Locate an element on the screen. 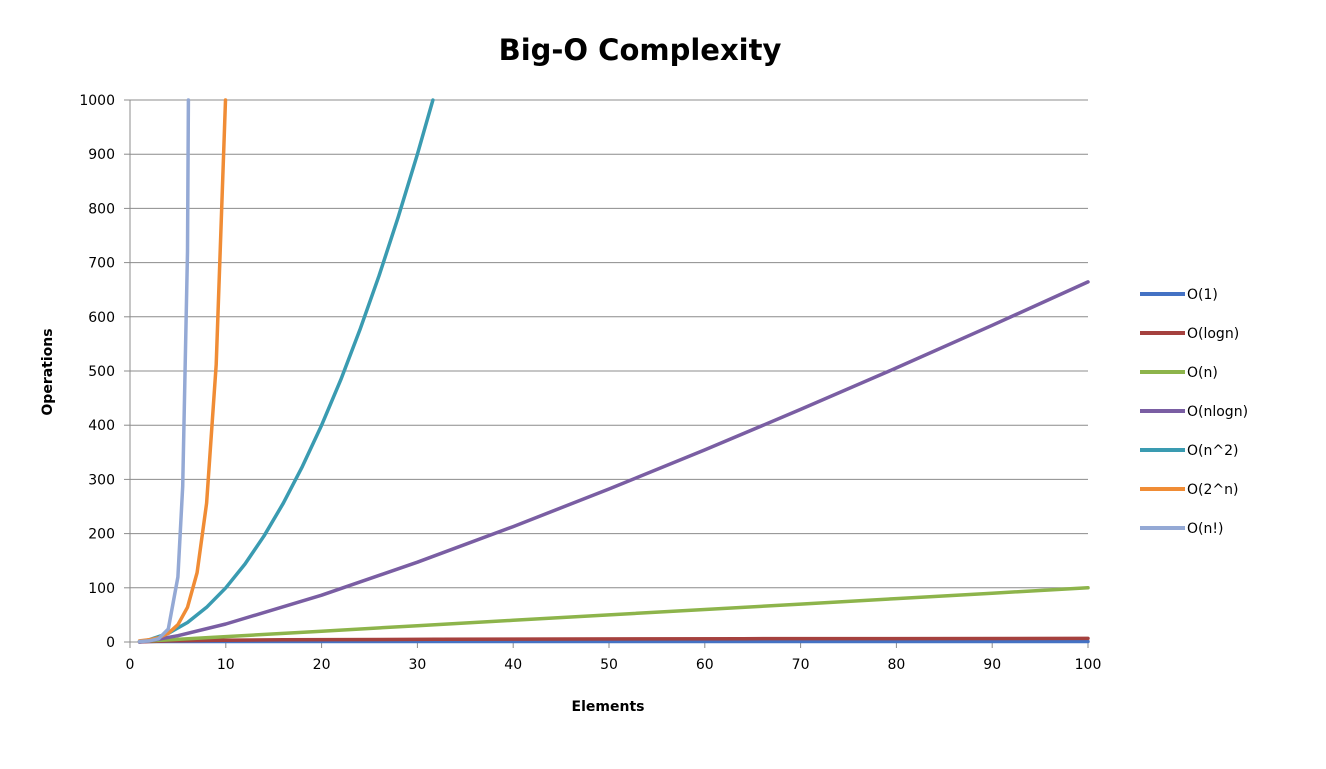 The width and height of the screenshot is (1326, 769). y-tick-label-500: 500 is located at coordinates (101, 372).